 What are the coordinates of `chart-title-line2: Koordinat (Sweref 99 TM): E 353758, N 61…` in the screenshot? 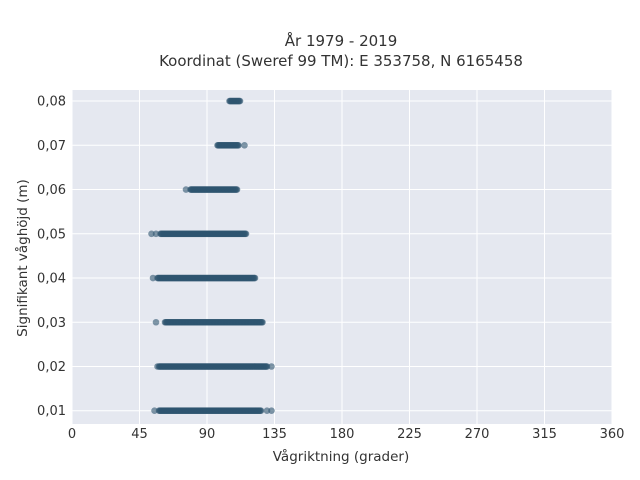 It's located at (341, 61).